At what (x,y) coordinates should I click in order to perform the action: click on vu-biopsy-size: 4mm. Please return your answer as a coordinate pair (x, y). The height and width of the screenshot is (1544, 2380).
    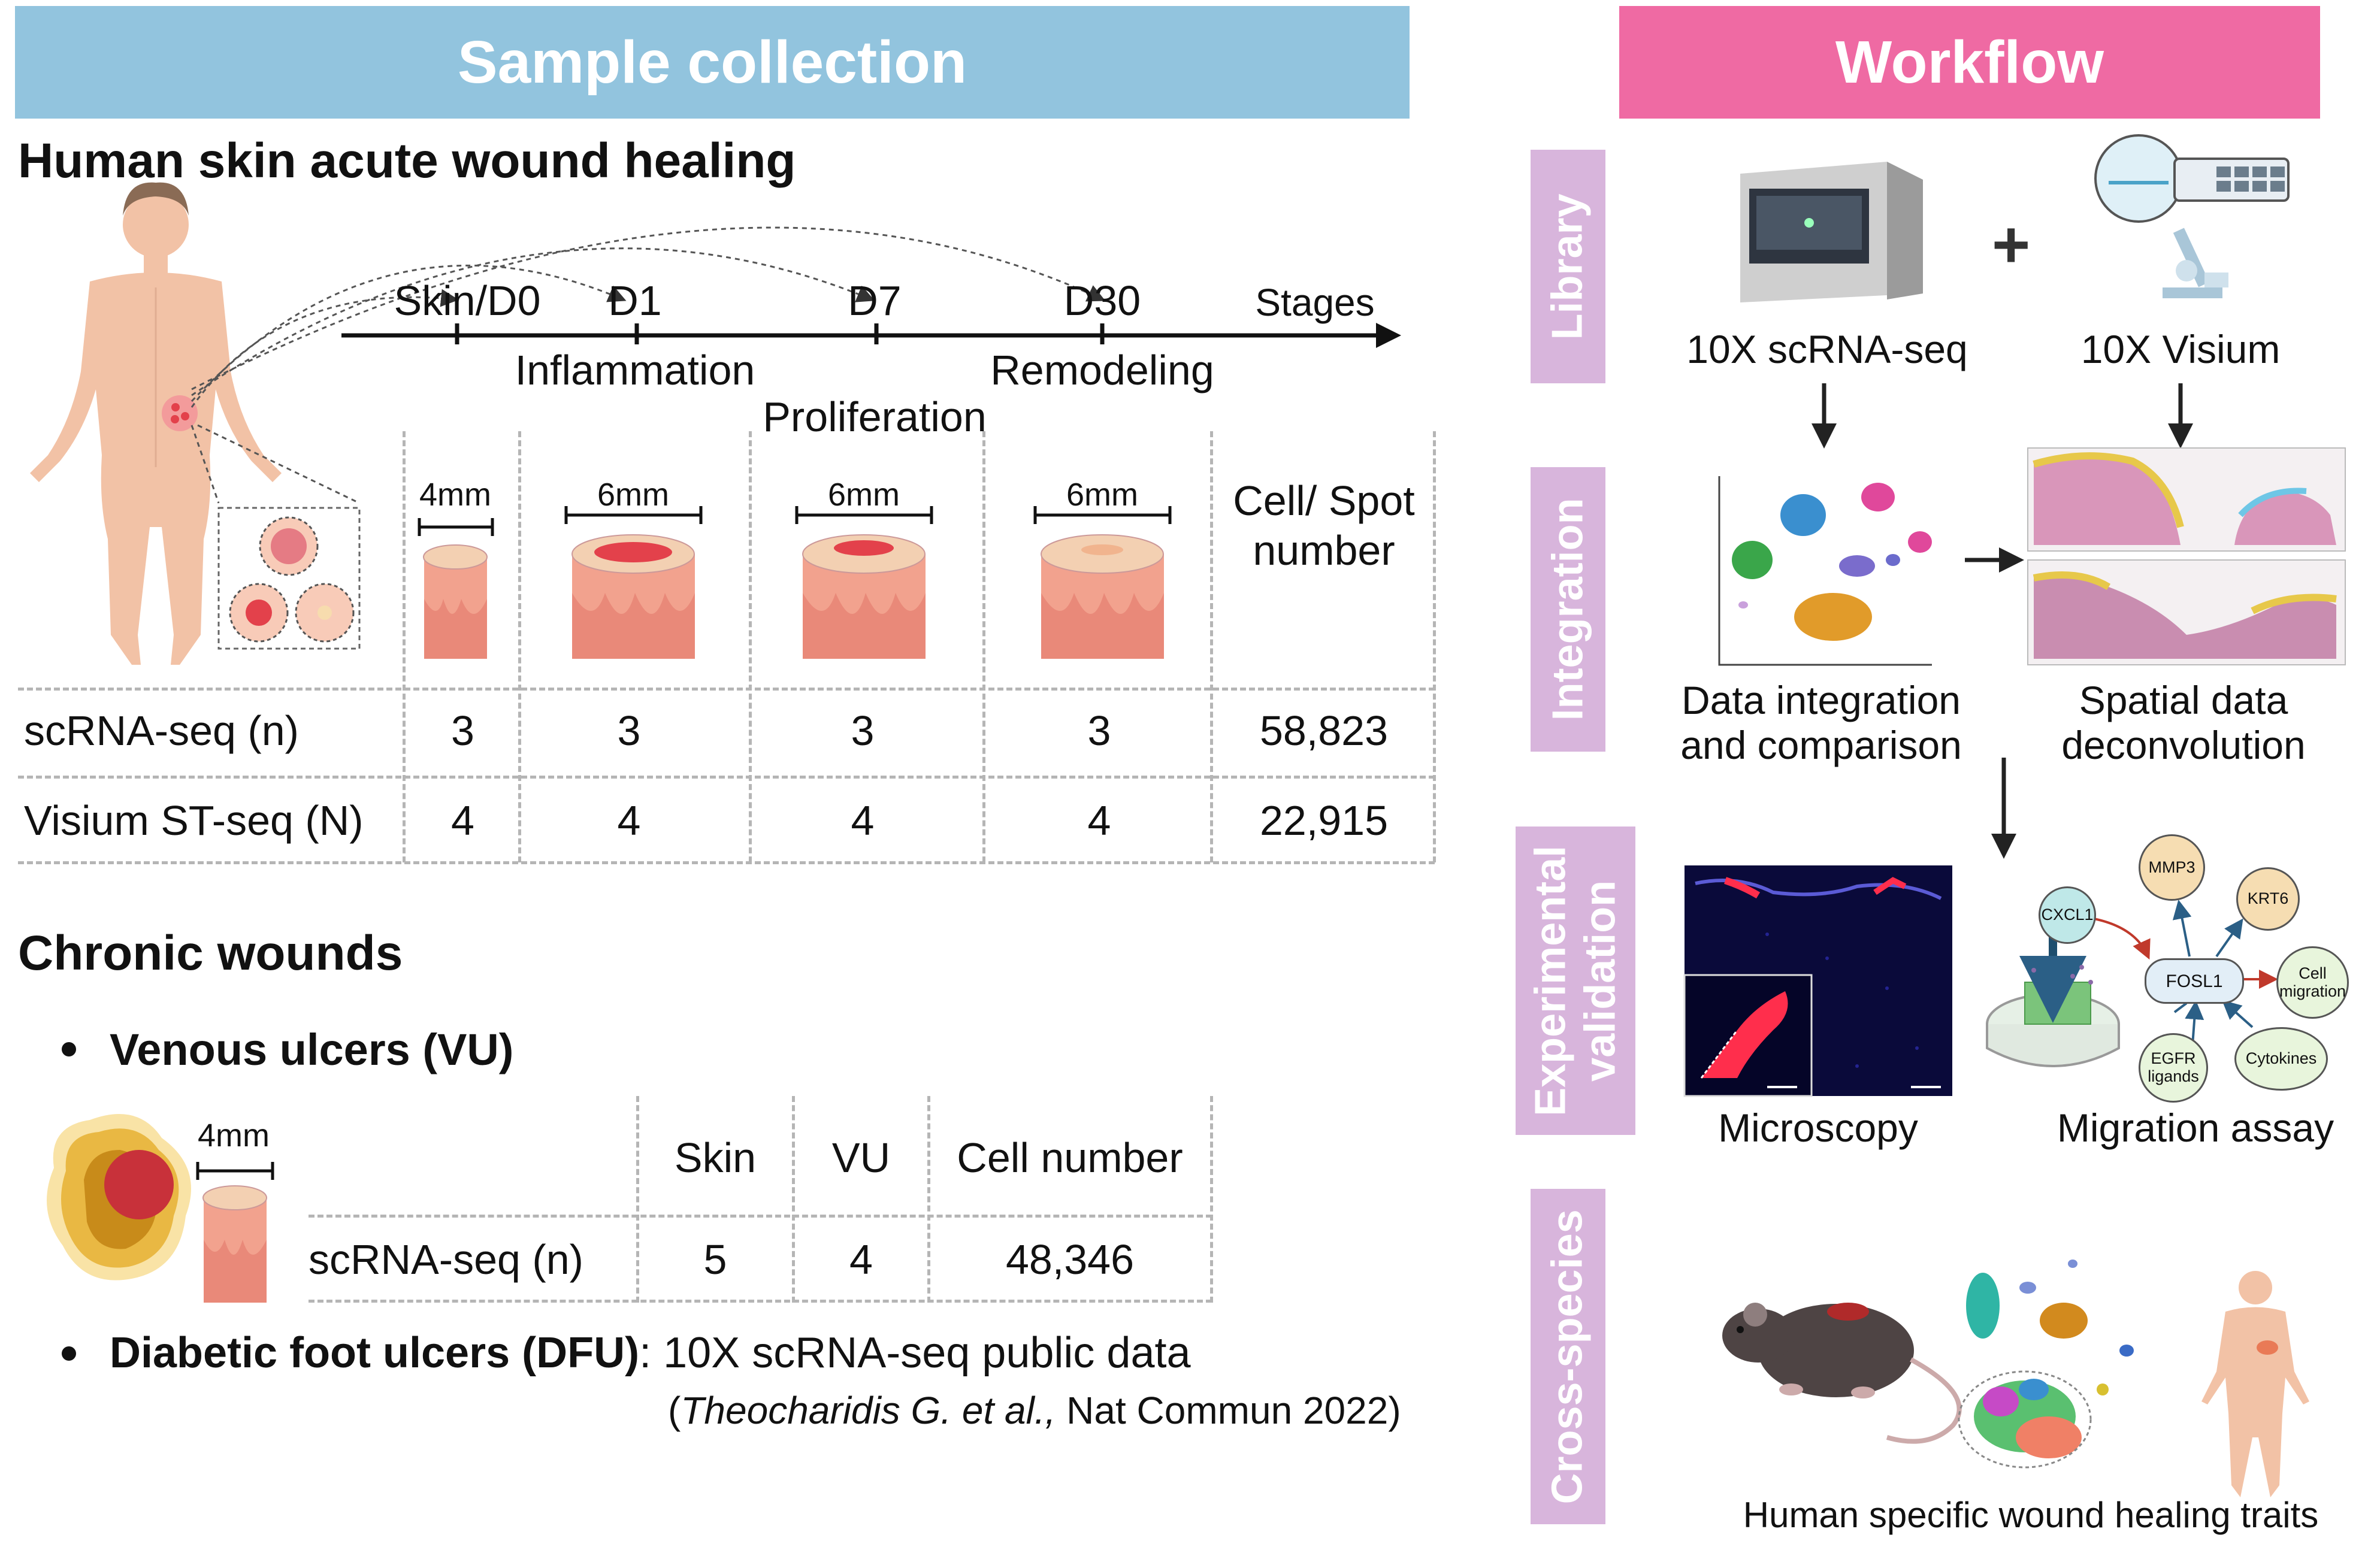
    Looking at the image, I should click on (234, 1136).